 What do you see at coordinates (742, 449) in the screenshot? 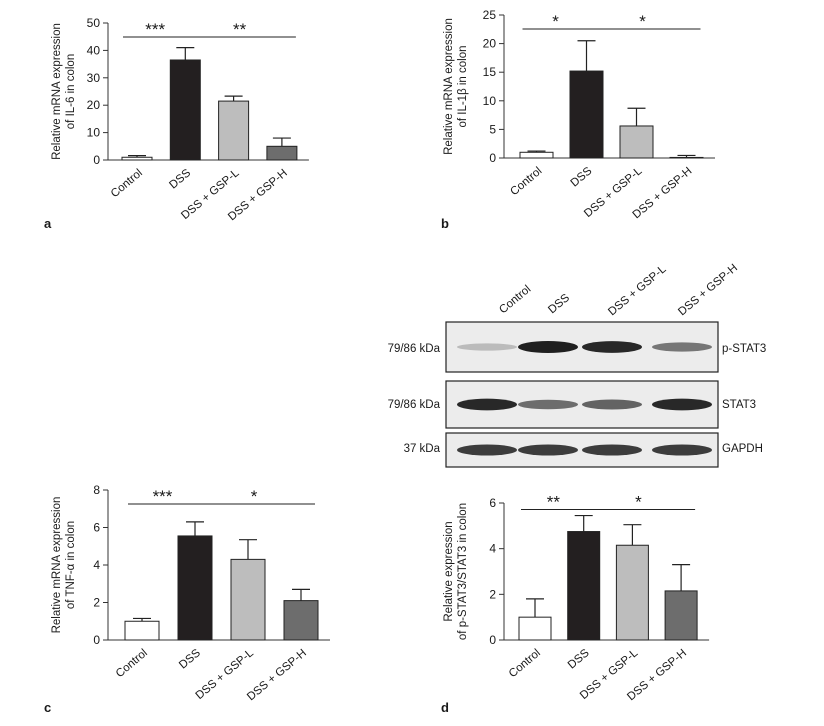
I see `blot-protein-label-gapdh: GAPDH` at bounding box center [742, 449].